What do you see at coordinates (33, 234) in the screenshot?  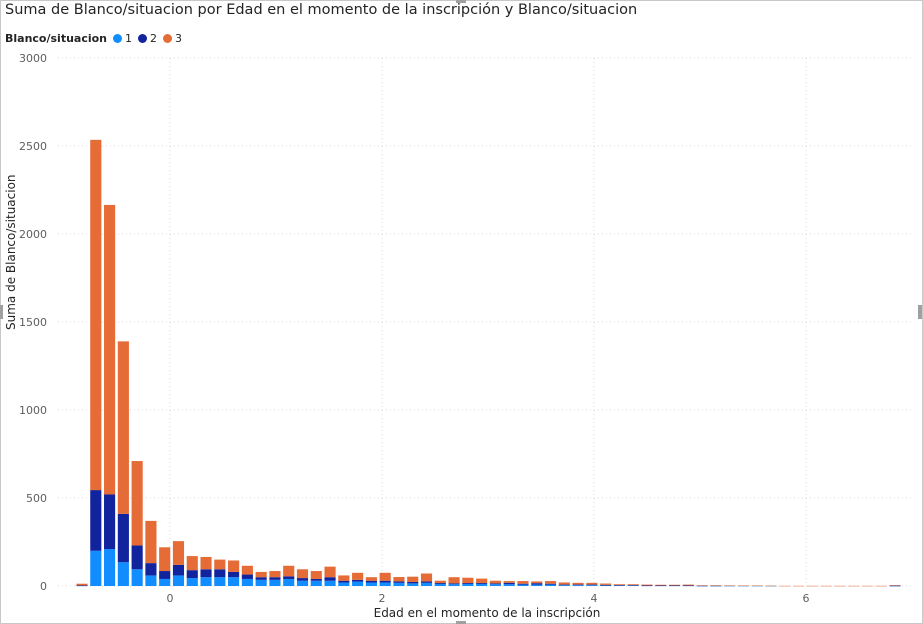 I see `y-tick-label: 2000` at bounding box center [33, 234].